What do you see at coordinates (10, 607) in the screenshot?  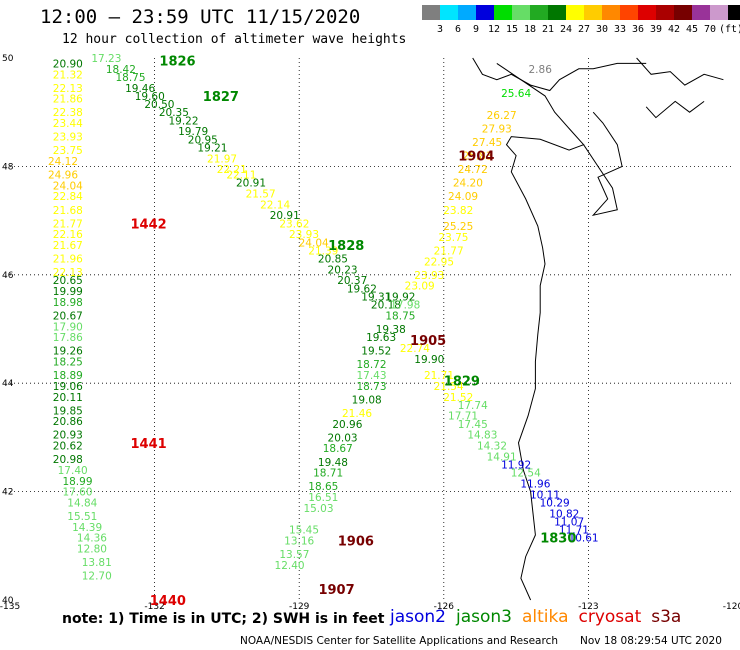 I see `lon-label: -135` at bounding box center [10, 607].